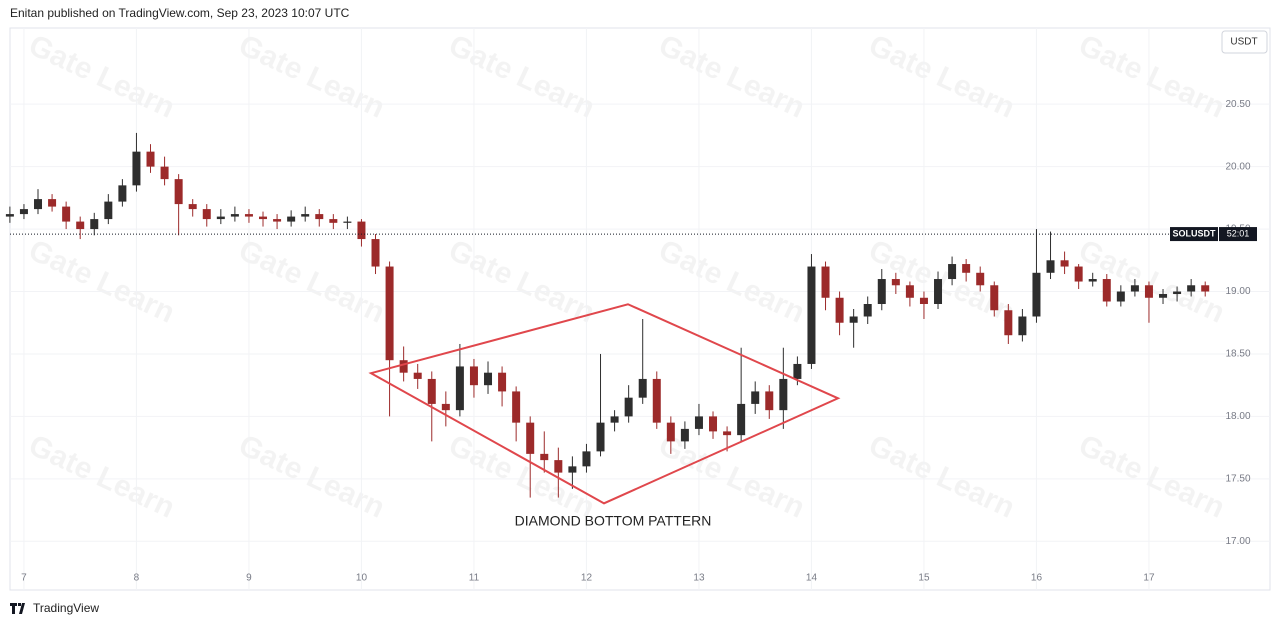 The image size is (1281, 627). What do you see at coordinates (812, 578) in the screenshot?
I see `x-tick-label: 14` at bounding box center [812, 578].